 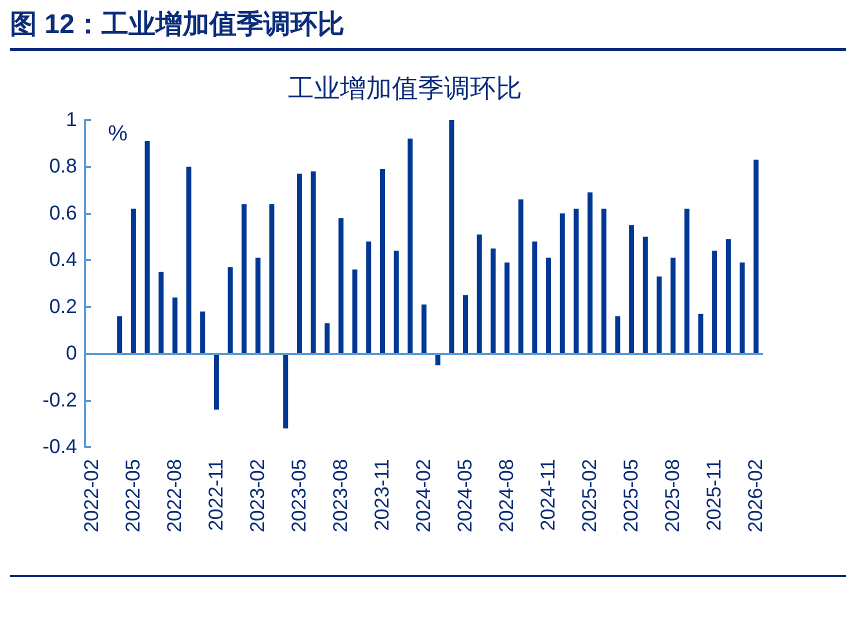 I want to click on y-tick-label: -0.4, so click(x=59, y=447).